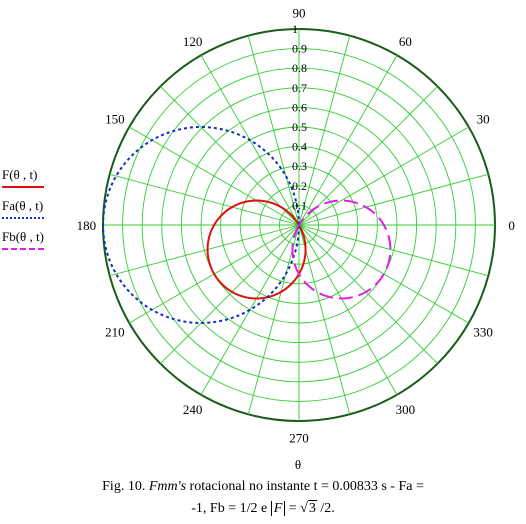 This screenshot has width=526, height=524. What do you see at coordinates (299, 107) in the screenshot?
I see `radial-tick-label: 0.6` at bounding box center [299, 107].